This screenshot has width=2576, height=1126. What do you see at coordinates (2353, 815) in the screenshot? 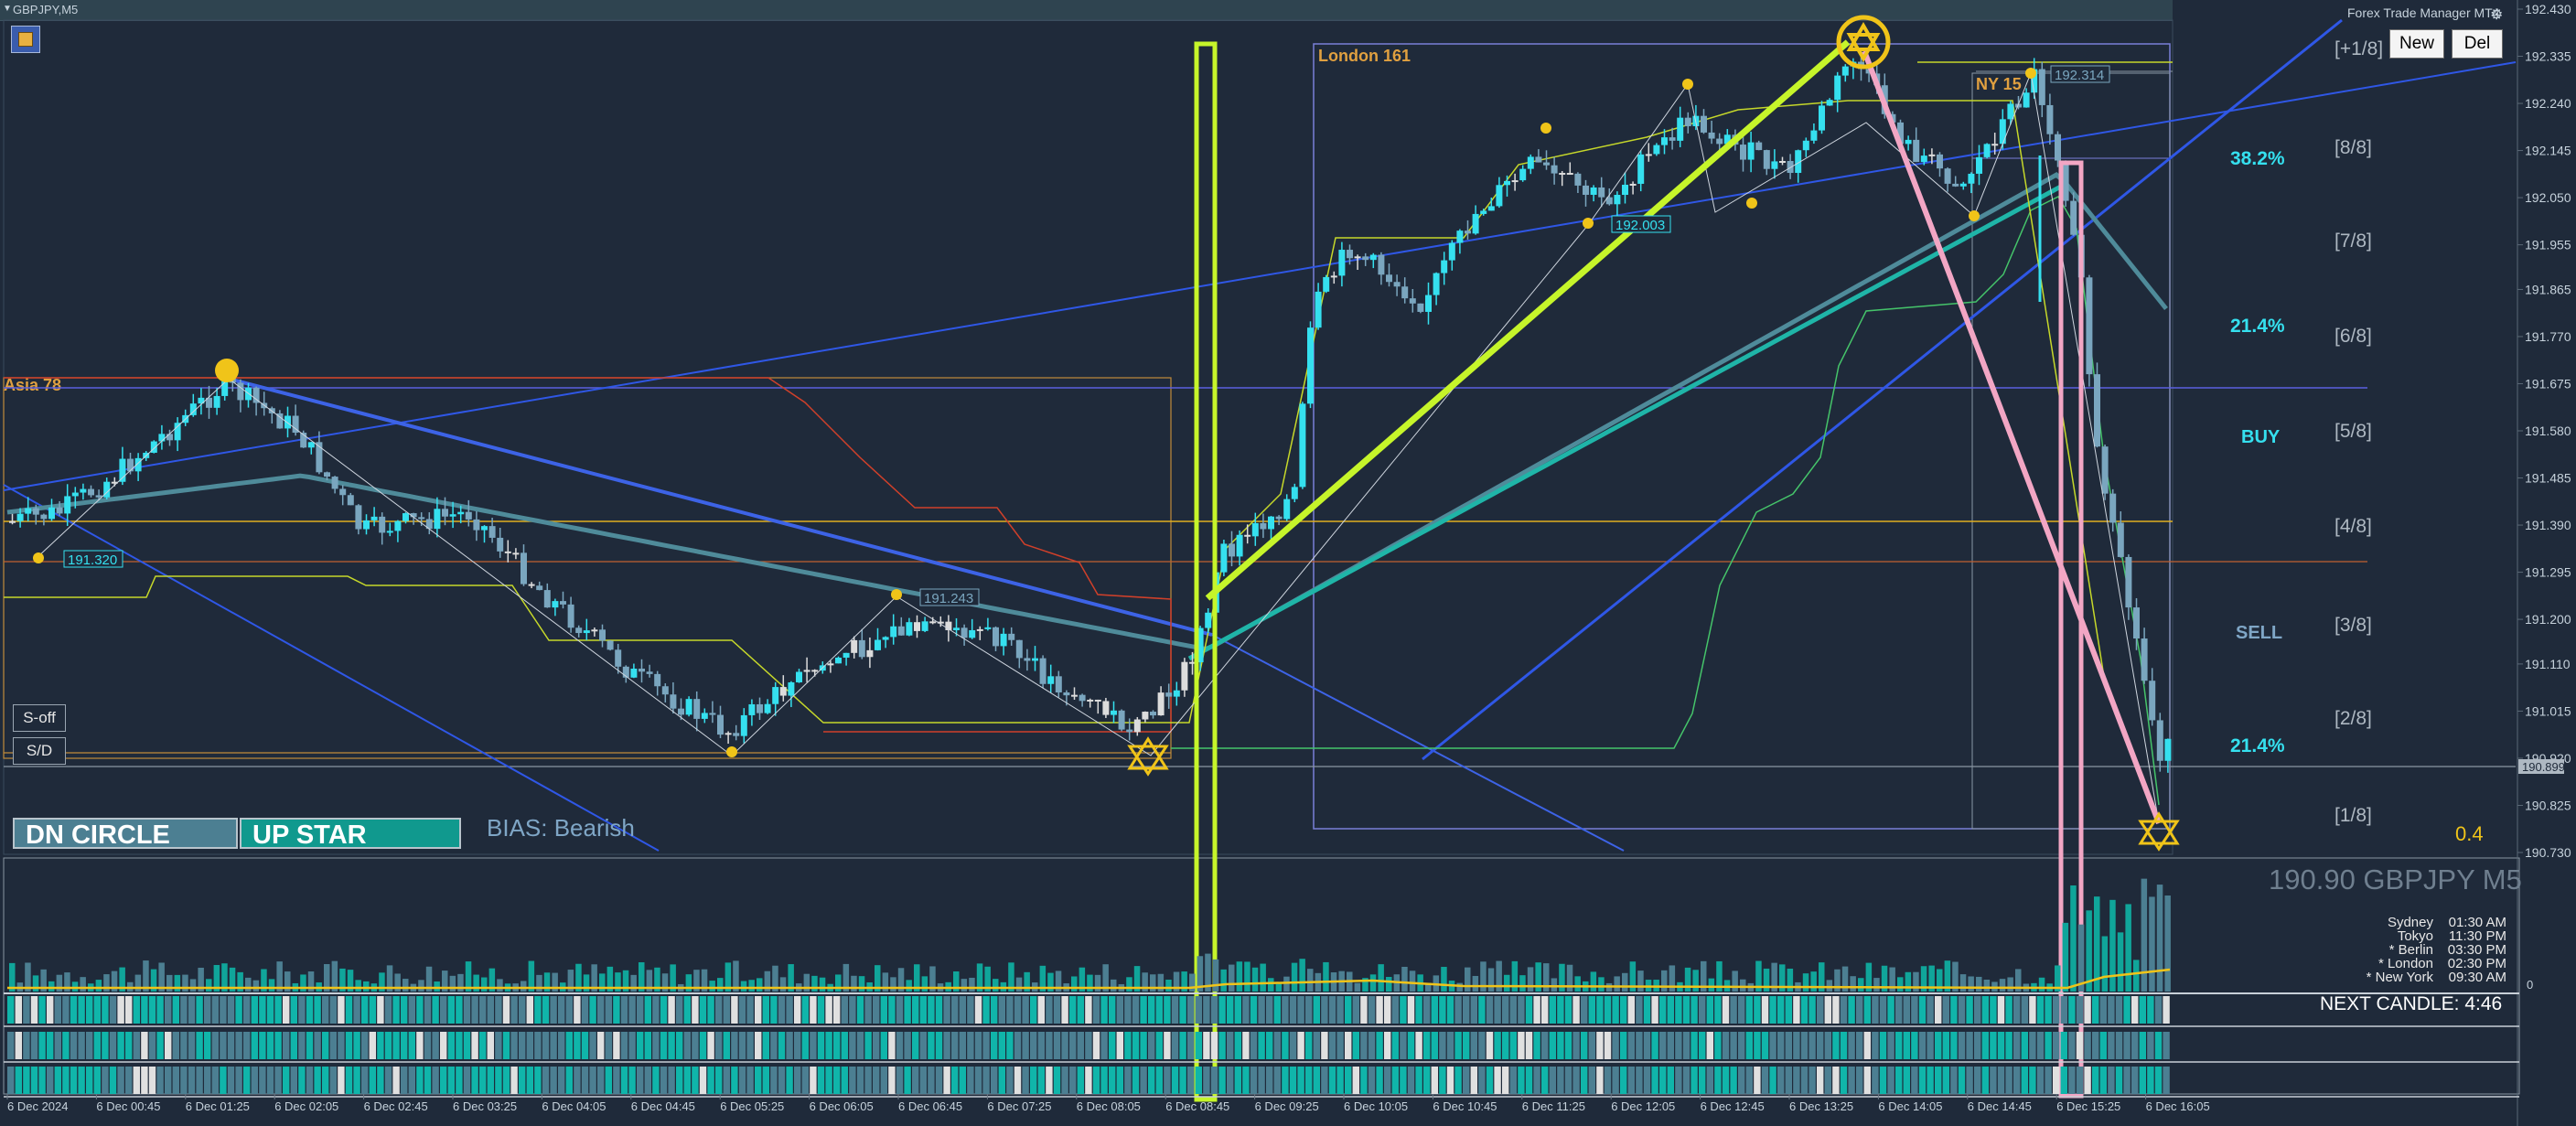
I see `murrey-level-label: [1/8]` at bounding box center [2353, 815].